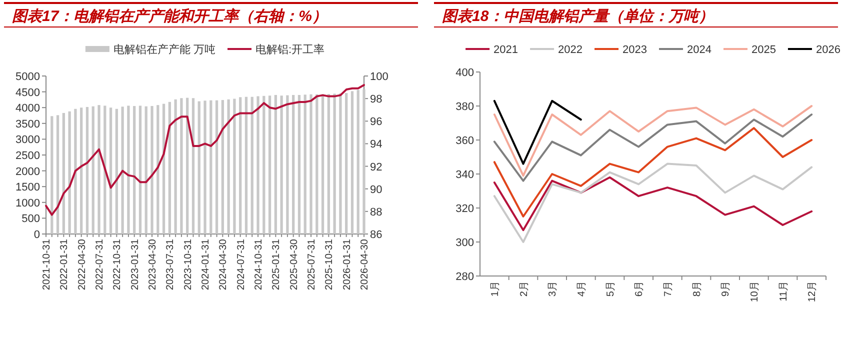 The width and height of the screenshot is (843, 341). What do you see at coordinates (379, 77) in the screenshot?
I see `y2-tick-label: 100` at bounding box center [379, 77].